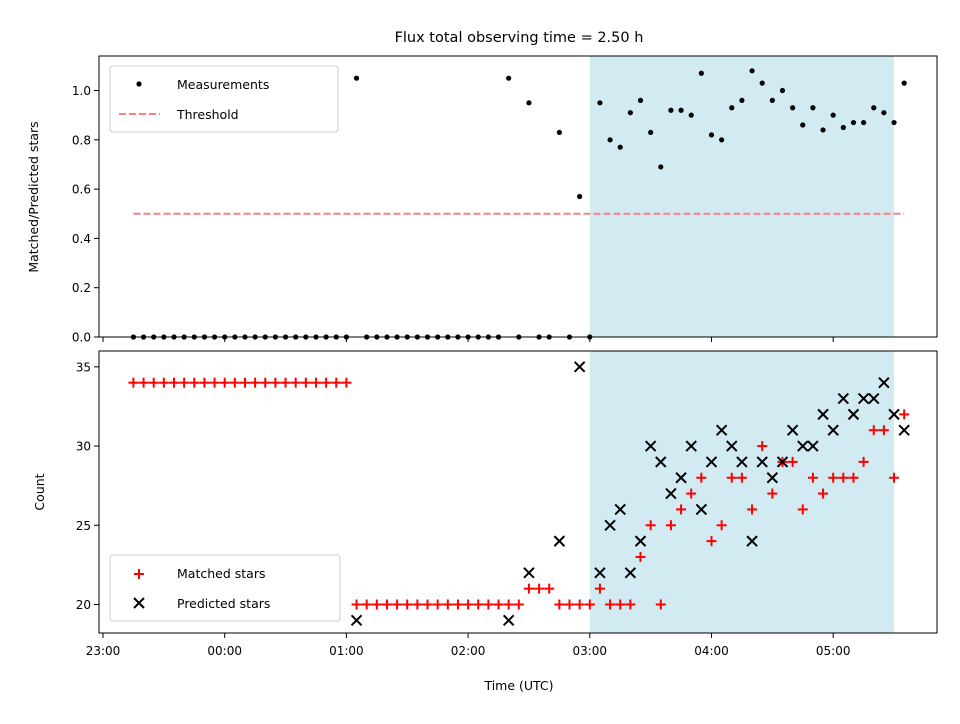 The width and height of the screenshot is (960, 724). Describe the element at coordinates (223, 603) in the screenshot. I see `legend-predicted-label: Predicted stars` at that location.